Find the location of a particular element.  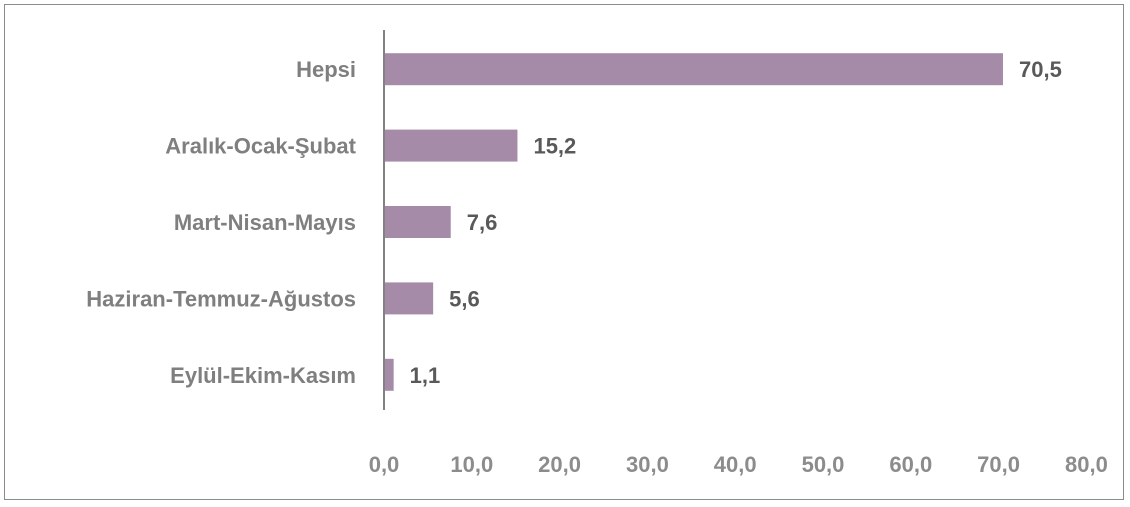

category-label: Haziran-Temmuz-Ağustos is located at coordinates (221, 298).